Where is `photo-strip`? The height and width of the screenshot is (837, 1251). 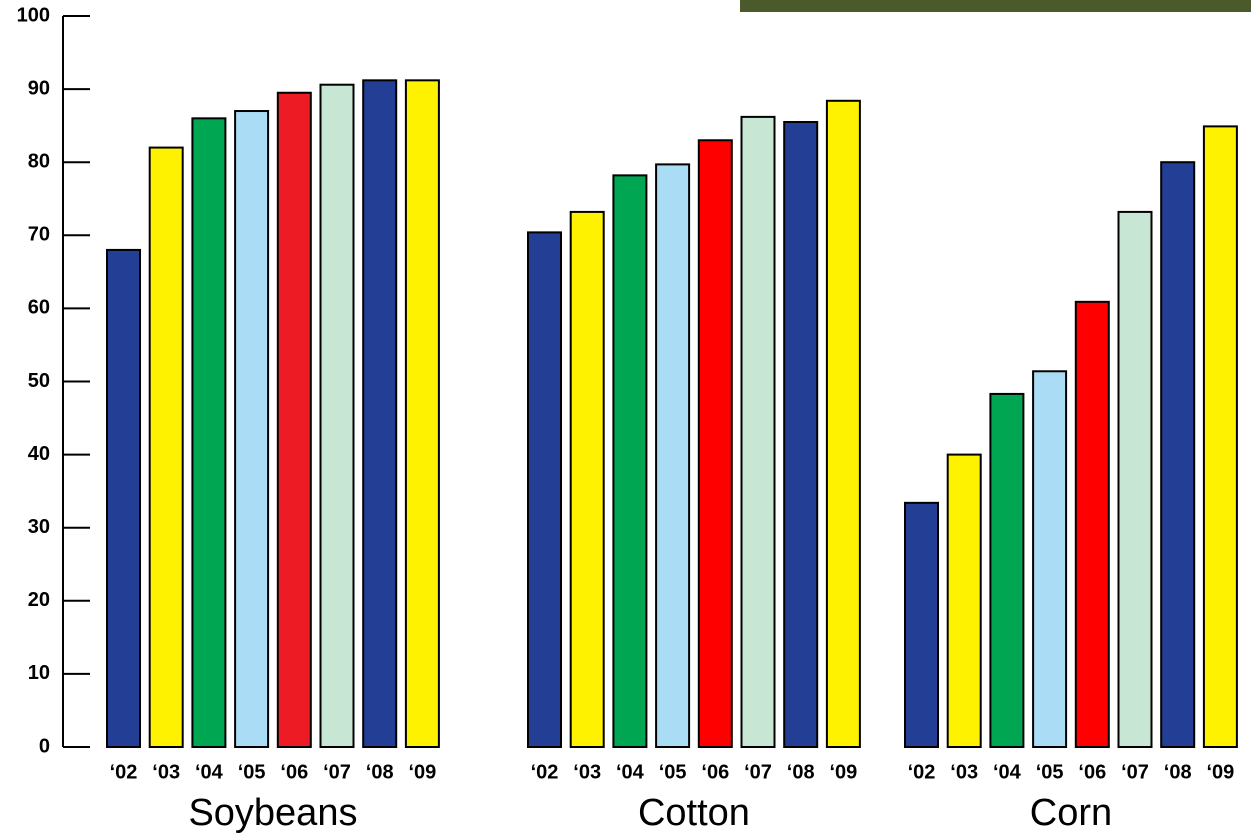
photo-strip is located at coordinates (995, 6).